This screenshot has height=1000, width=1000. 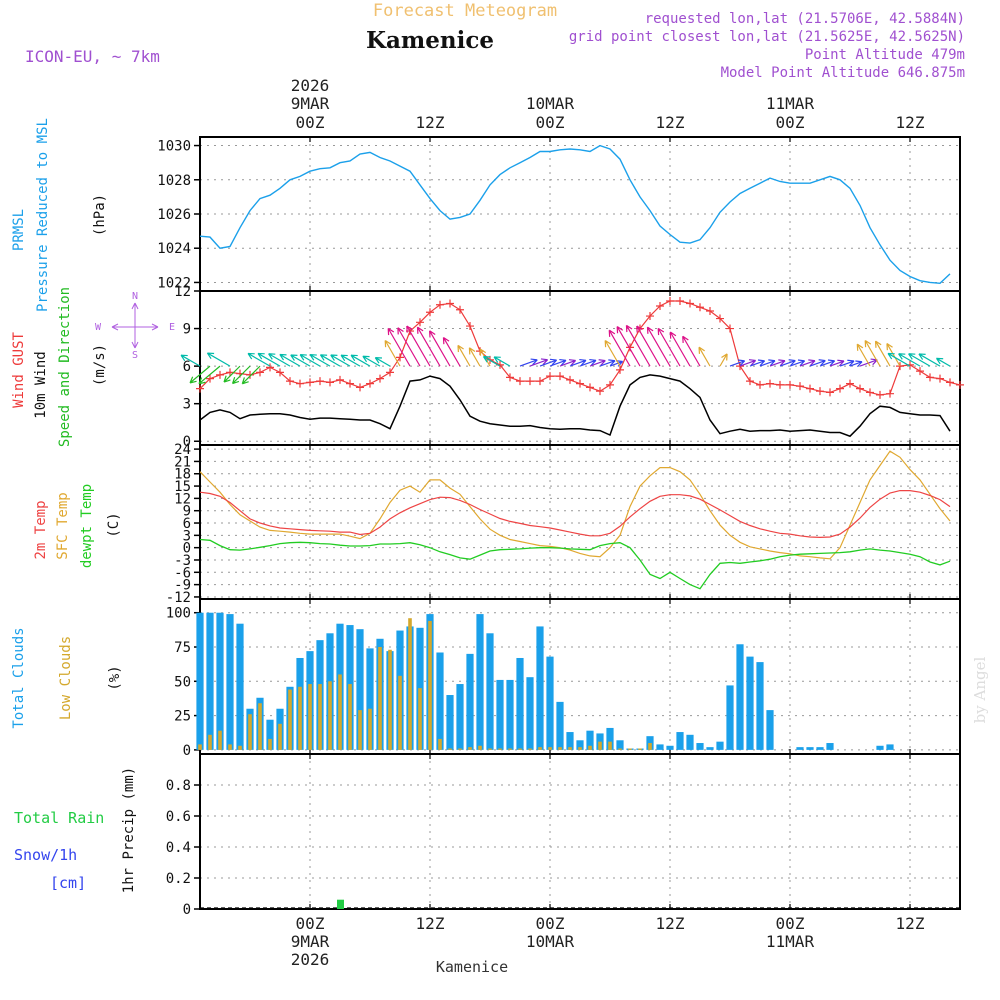 What do you see at coordinates (100, 365) in the screenshot?
I see `wind-ylabel: (m/s)` at bounding box center [100, 365].